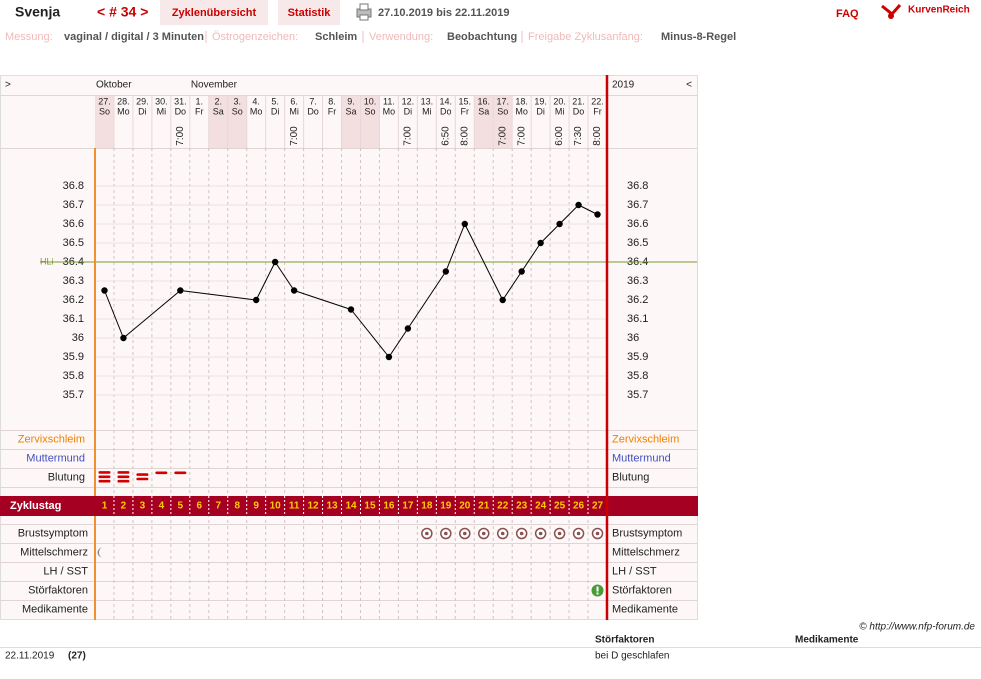 This screenshot has width=981, height=679. What do you see at coordinates (47, 261) in the screenshot?
I see `hli-label: HLi` at bounding box center [47, 261].